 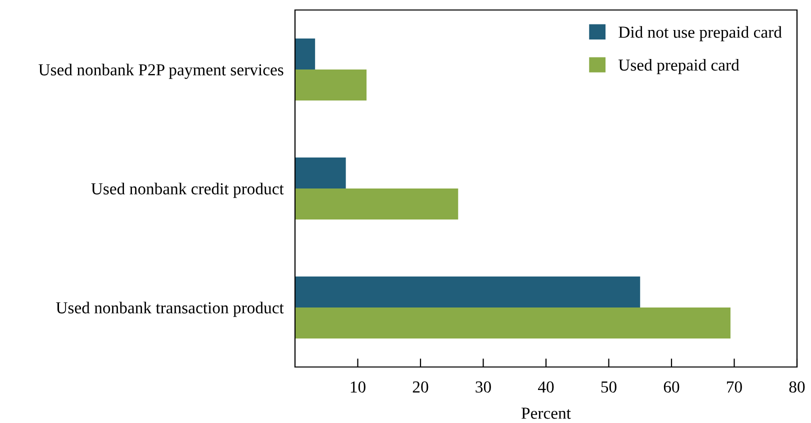 What do you see at coordinates (546, 387) in the screenshot?
I see `x-tick-label: 40` at bounding box center [546, 387].